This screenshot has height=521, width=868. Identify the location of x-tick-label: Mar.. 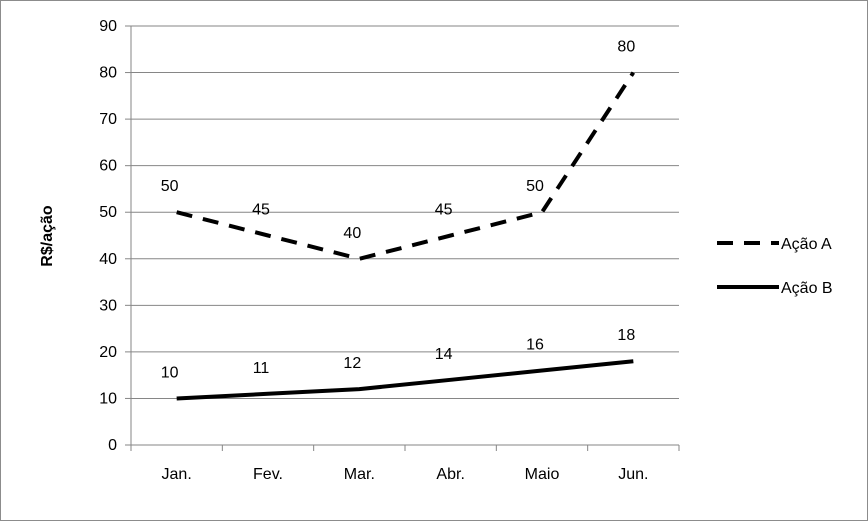
(359, 474).